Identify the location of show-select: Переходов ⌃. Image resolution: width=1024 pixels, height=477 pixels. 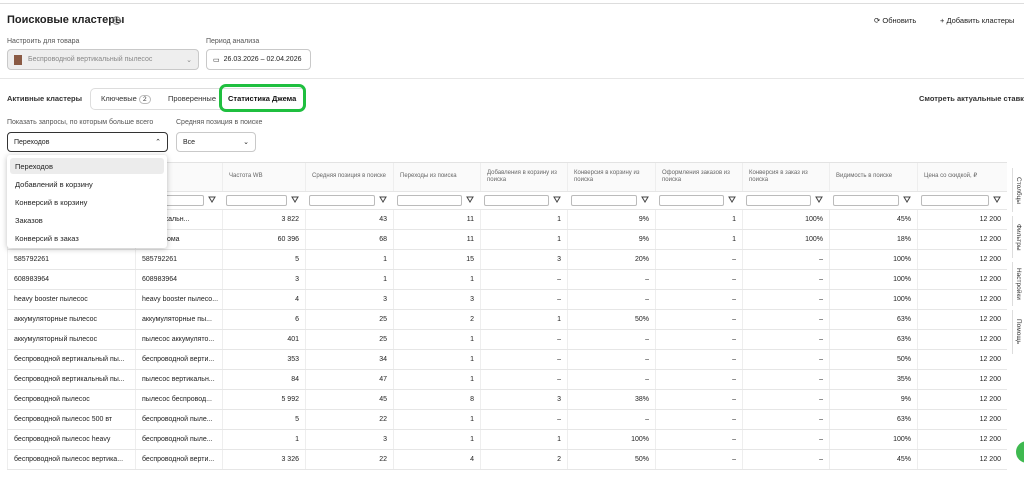
(87, 142).